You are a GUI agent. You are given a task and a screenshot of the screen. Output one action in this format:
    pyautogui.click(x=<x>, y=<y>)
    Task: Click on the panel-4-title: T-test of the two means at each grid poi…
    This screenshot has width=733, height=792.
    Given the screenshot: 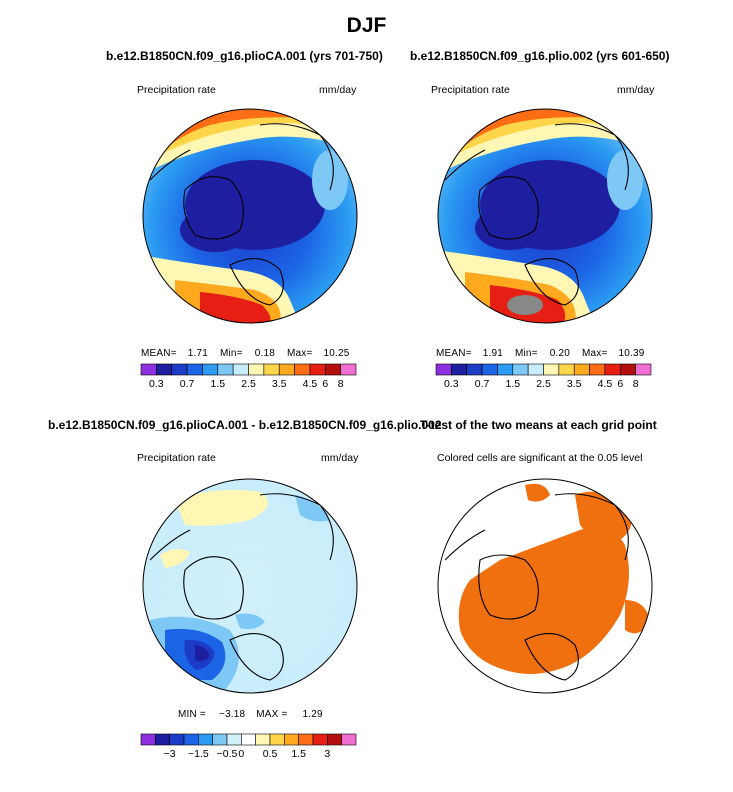 What is the action you would take?
    pyautogui.click(x=538, y=425)
    